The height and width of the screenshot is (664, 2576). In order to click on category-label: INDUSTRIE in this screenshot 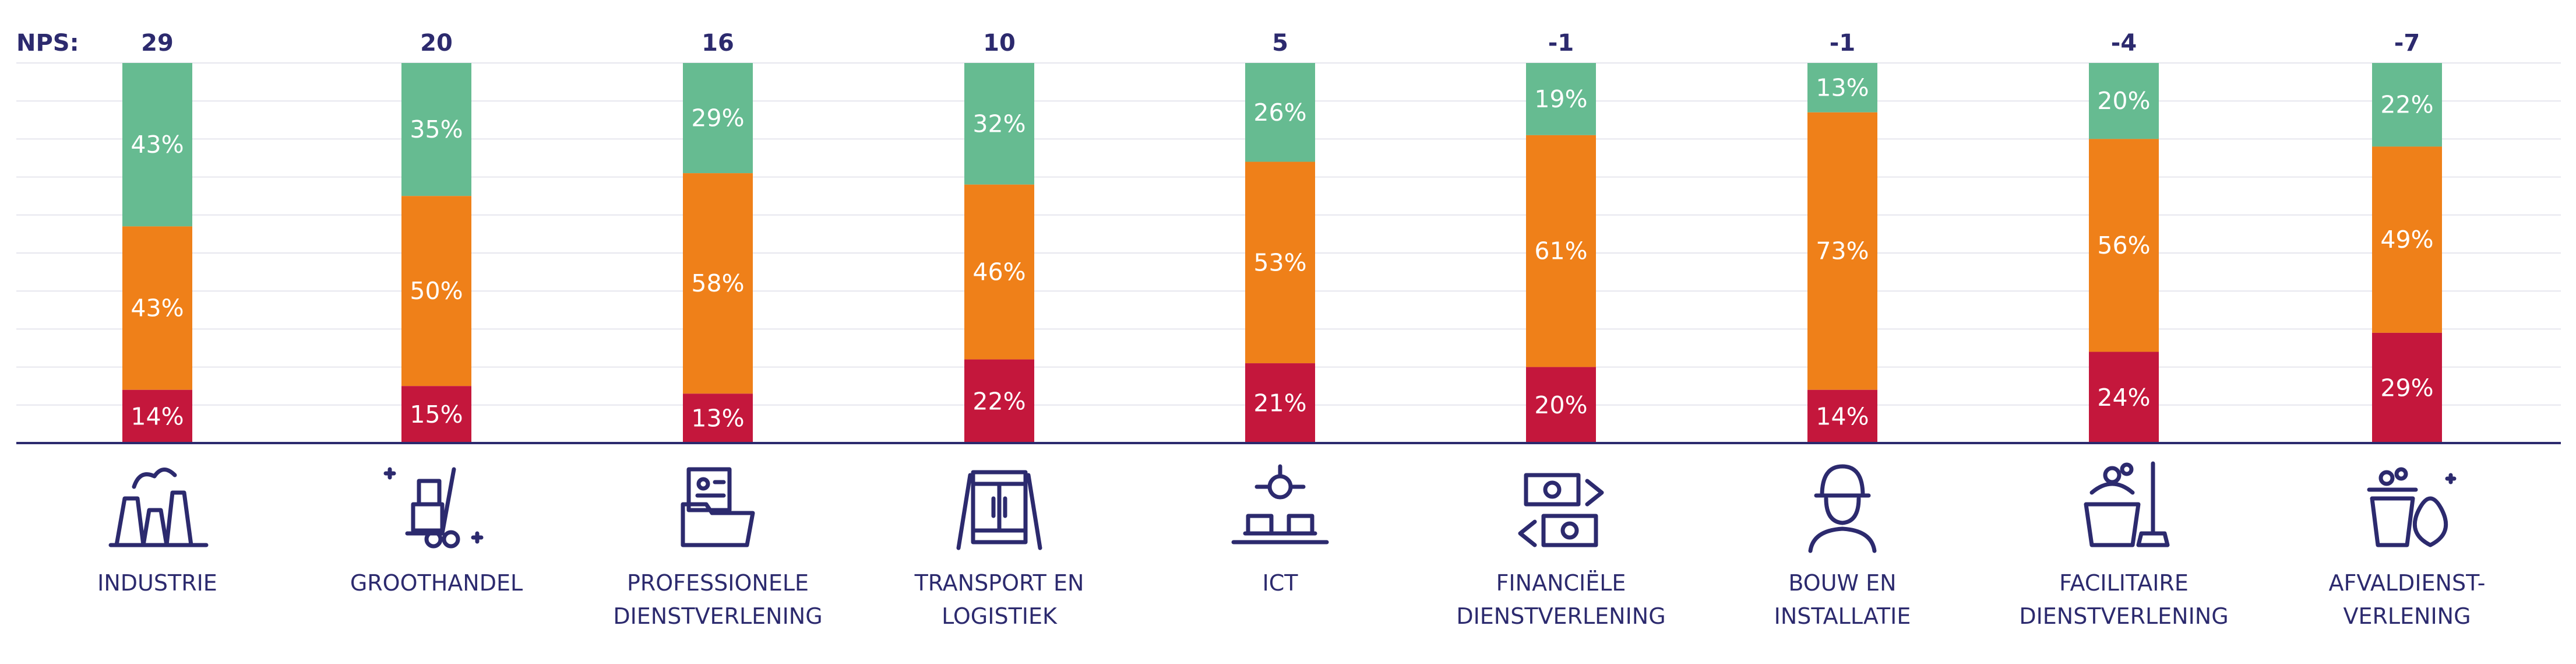, I will do `click(157, 583)`.